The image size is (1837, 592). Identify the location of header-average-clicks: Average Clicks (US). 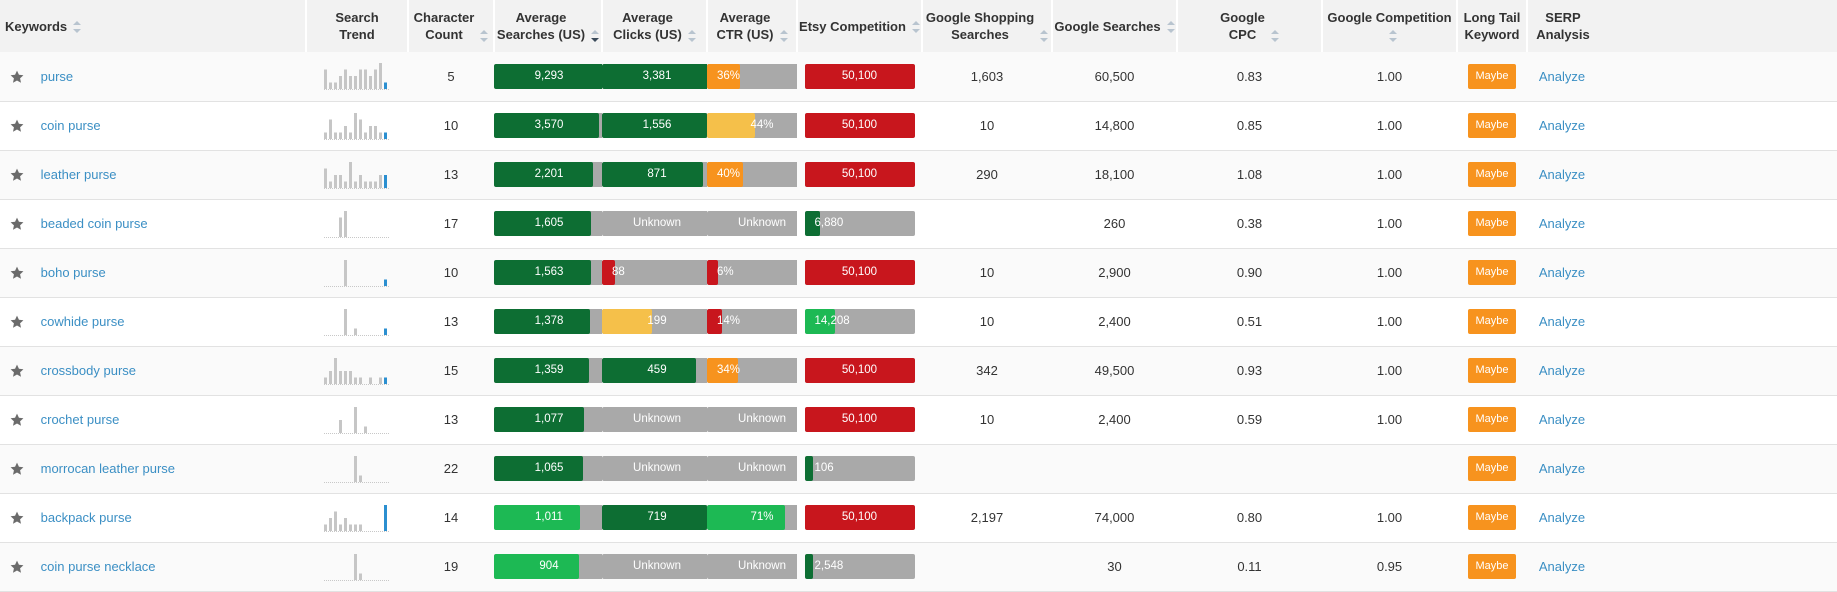
(655, 26).